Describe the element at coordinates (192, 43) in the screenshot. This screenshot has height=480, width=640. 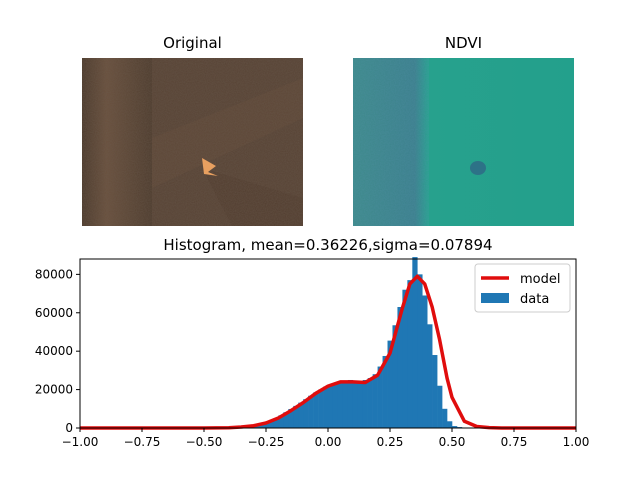
I see `original-panel-title: Original` at that location.